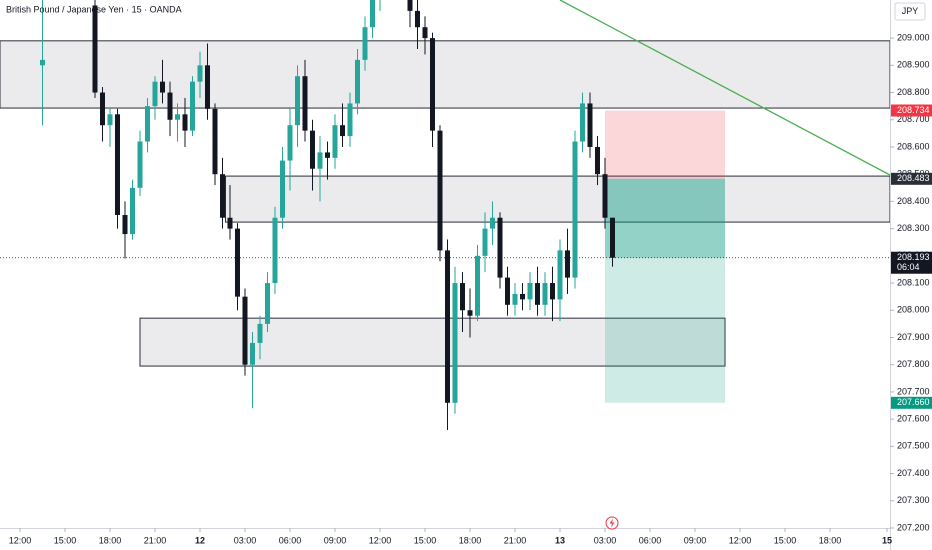  Describe the element at coordinates (913, 527) in the screenshot. I see `y-tick-label: 207.200` at that location.